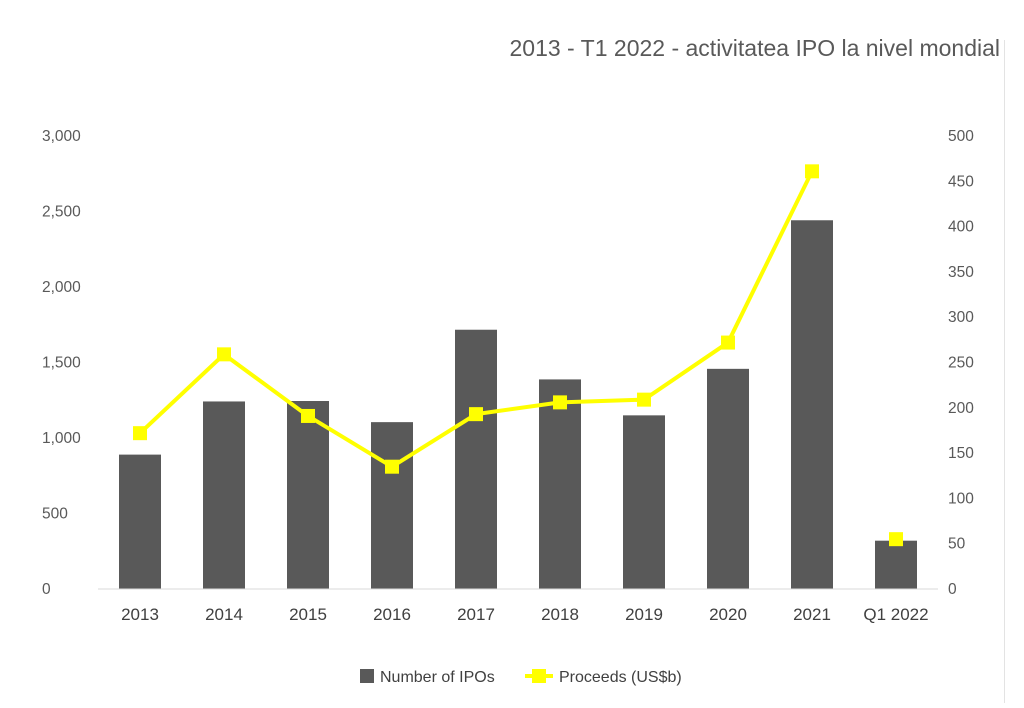 The height and width of the screenshot is (708, 1024). Describe the element at coordinates (61, 136) in the screenshot. I see `y-left-tick-label: 3,000` at that location.